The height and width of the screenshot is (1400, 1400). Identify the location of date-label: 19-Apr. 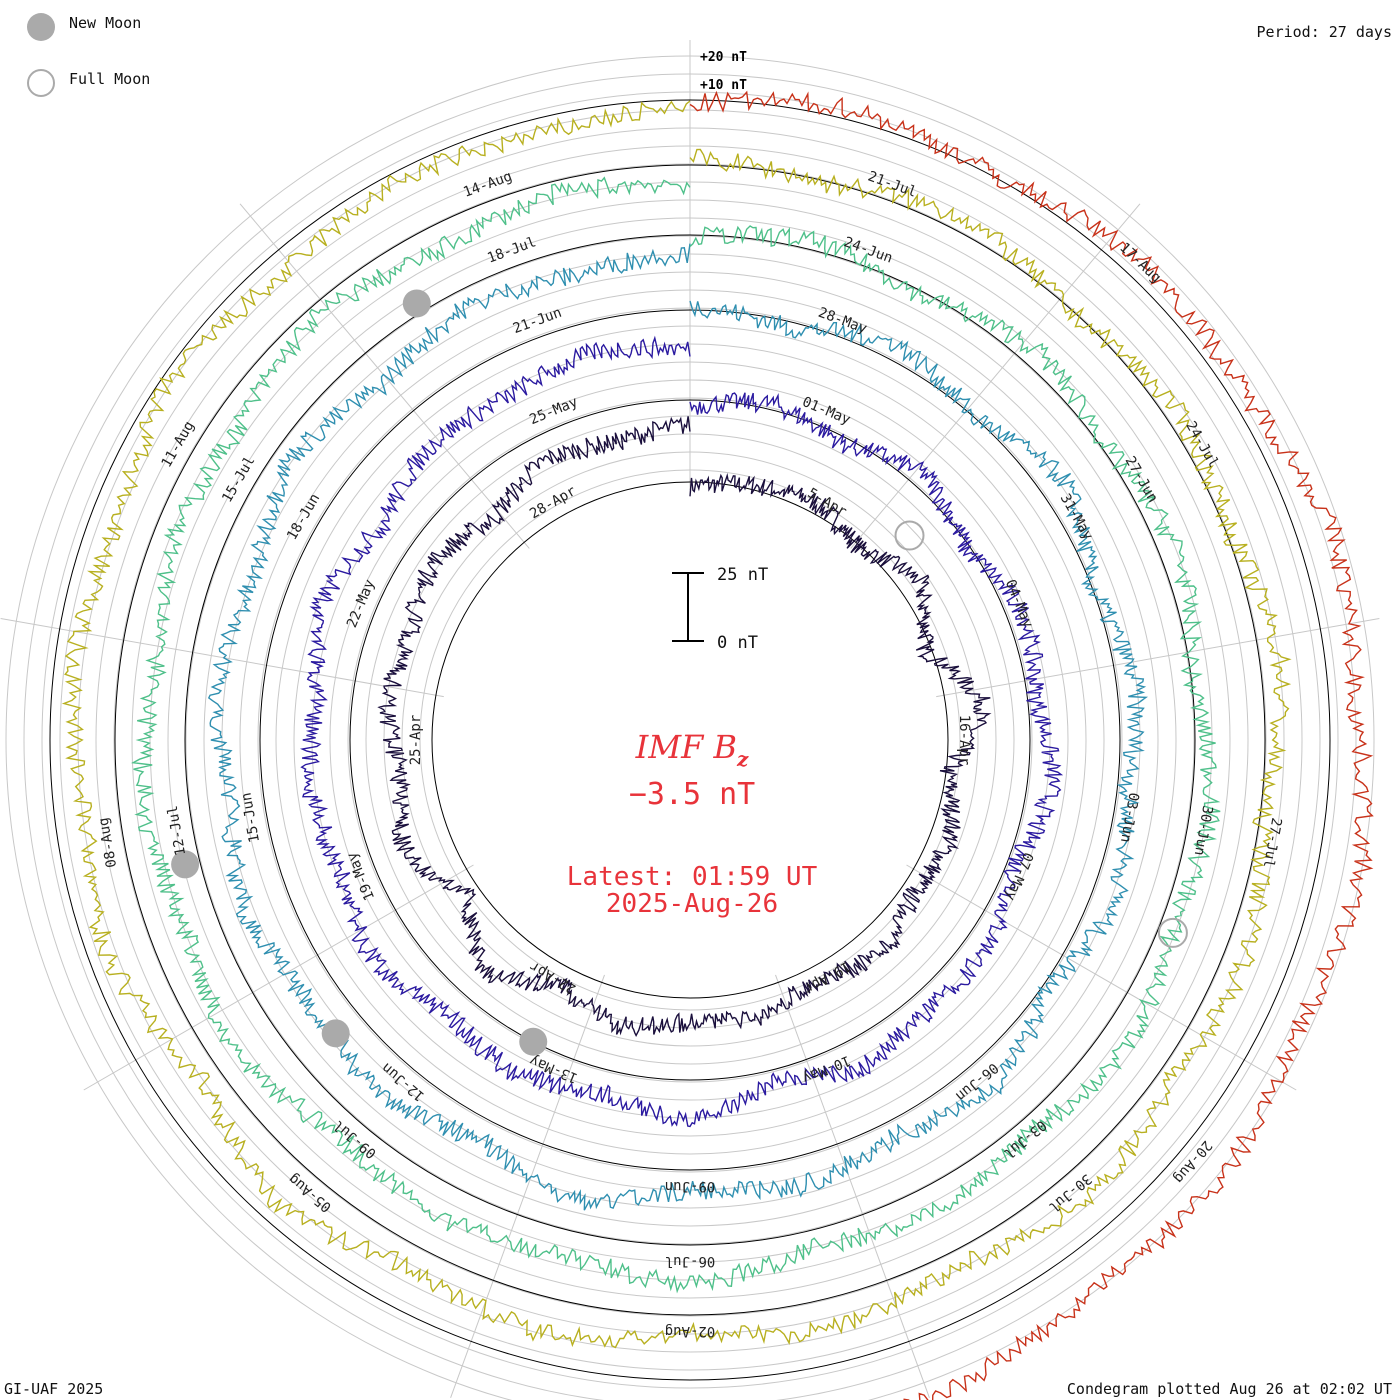
(827, 977).